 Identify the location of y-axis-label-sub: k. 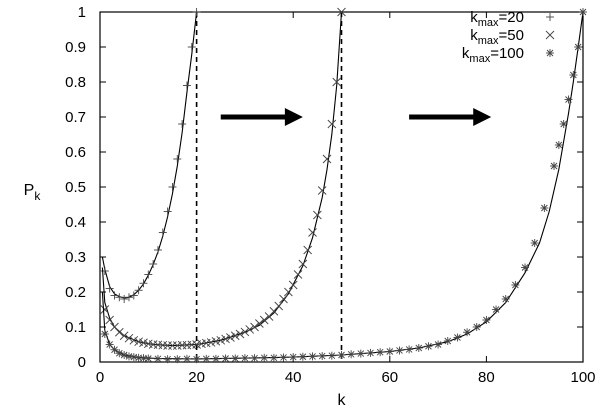
(37, 196).